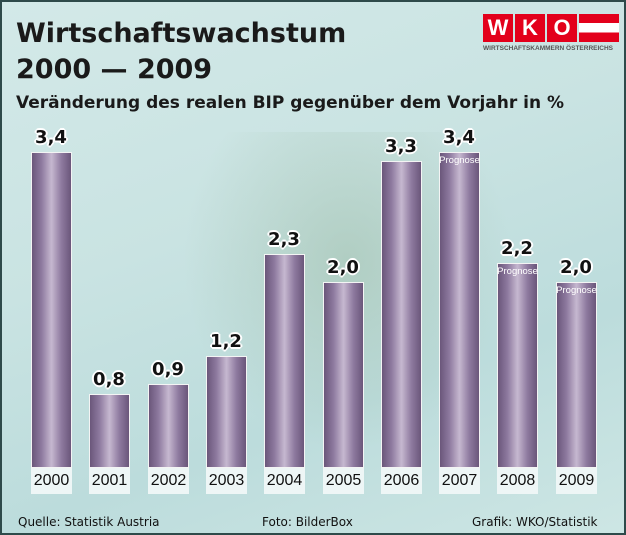 The image size is (626, 535). Describe the element at coordinates (168, 481) in the screenshot. I see `x-tick-label: 2002` at that location.